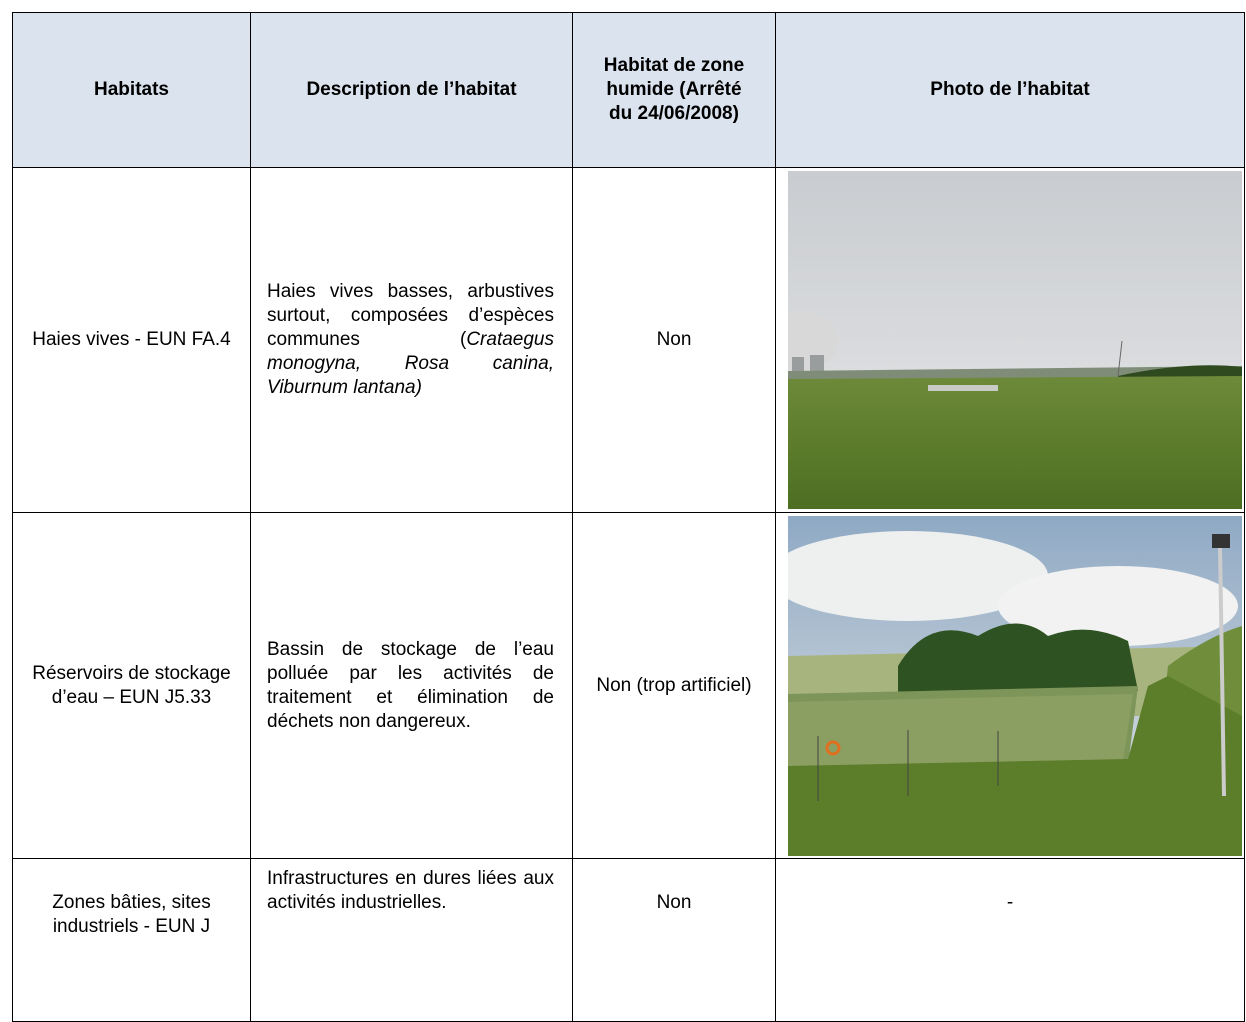  Describe the element at coordinates (131, 940) in the screenshot. I see `habitat-cell: Zones bâties, sites industriels - EUN J` at that location.